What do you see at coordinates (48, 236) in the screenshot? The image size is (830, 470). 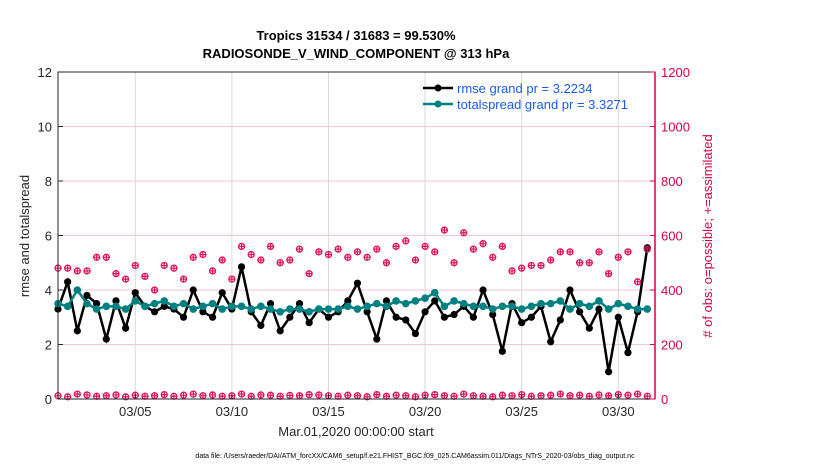 I see `y-tick-label: 6` at bounding box center [48, 236].